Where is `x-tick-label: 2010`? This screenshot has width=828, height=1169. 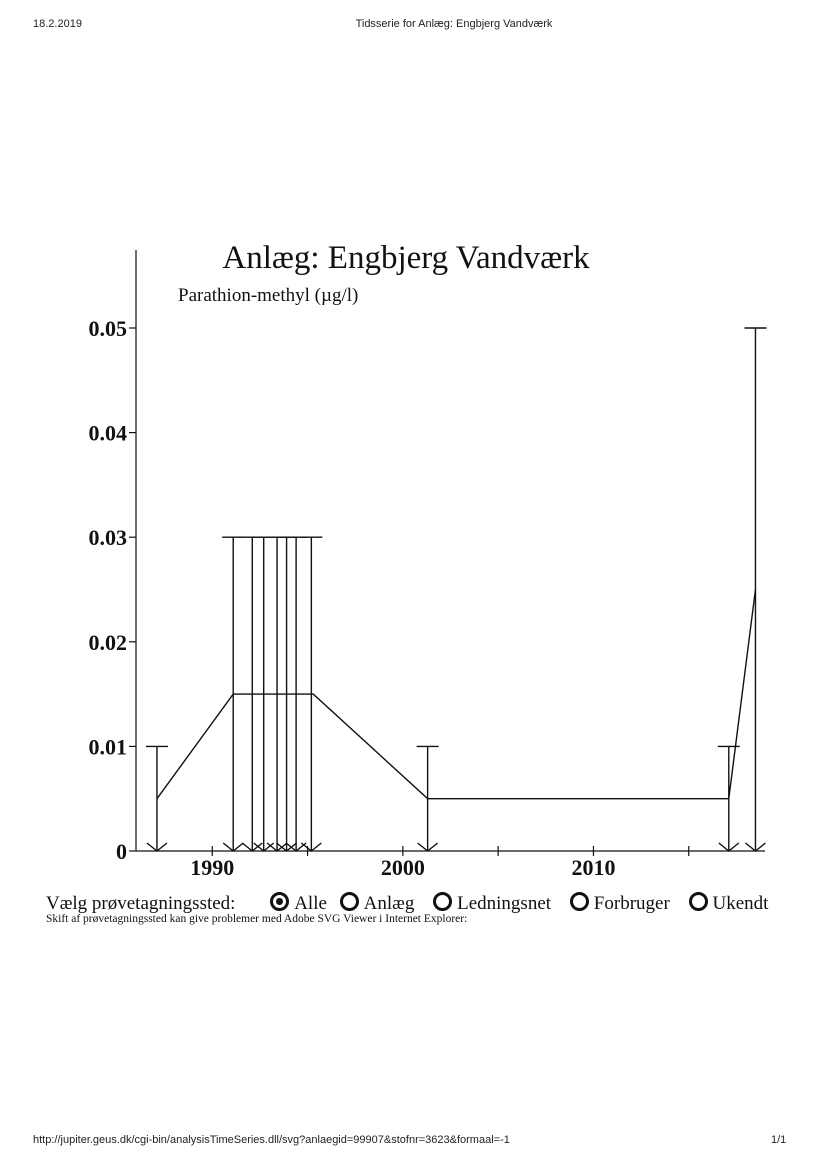 x-tick-label: 2010 is located at coordinates (593, 867).